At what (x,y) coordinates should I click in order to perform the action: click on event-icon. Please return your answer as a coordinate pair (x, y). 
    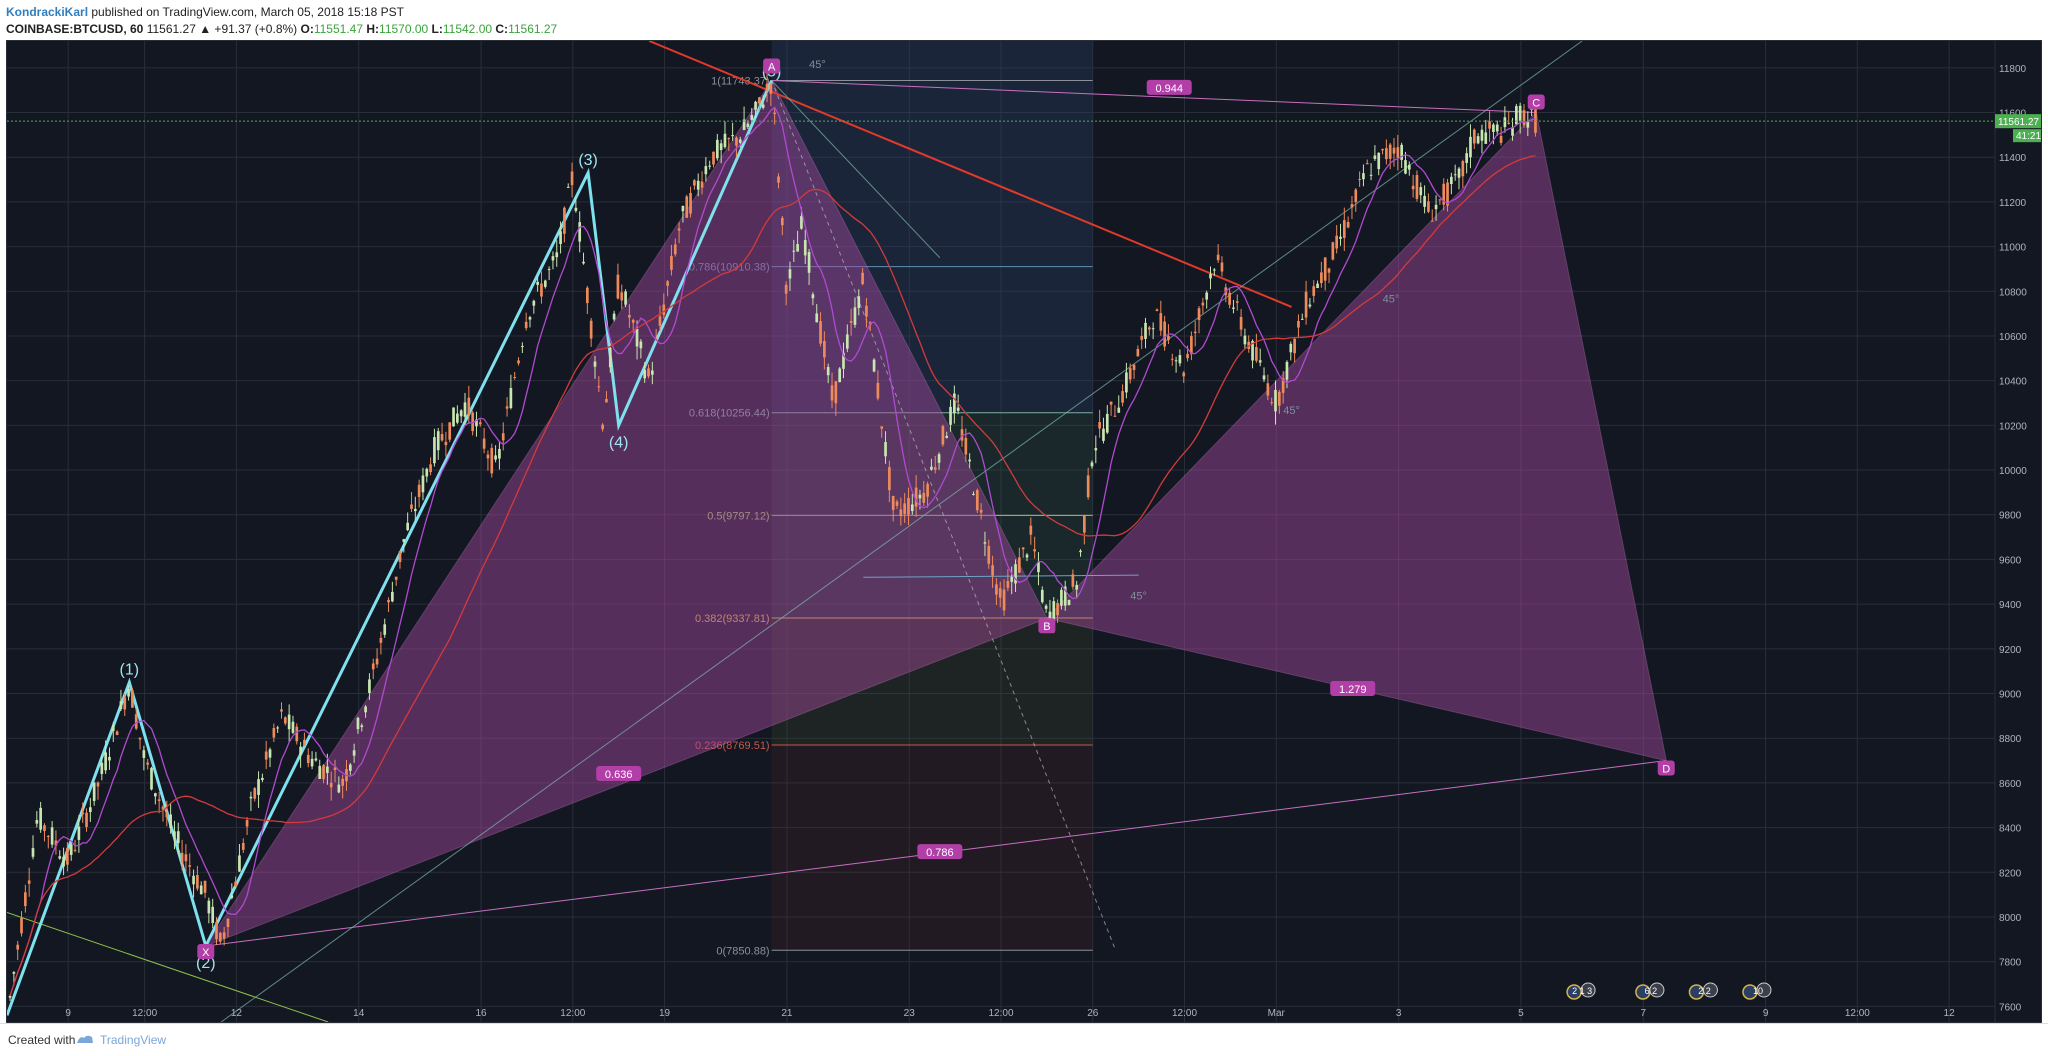
    Looking at the image, I should click on (1710, 990).